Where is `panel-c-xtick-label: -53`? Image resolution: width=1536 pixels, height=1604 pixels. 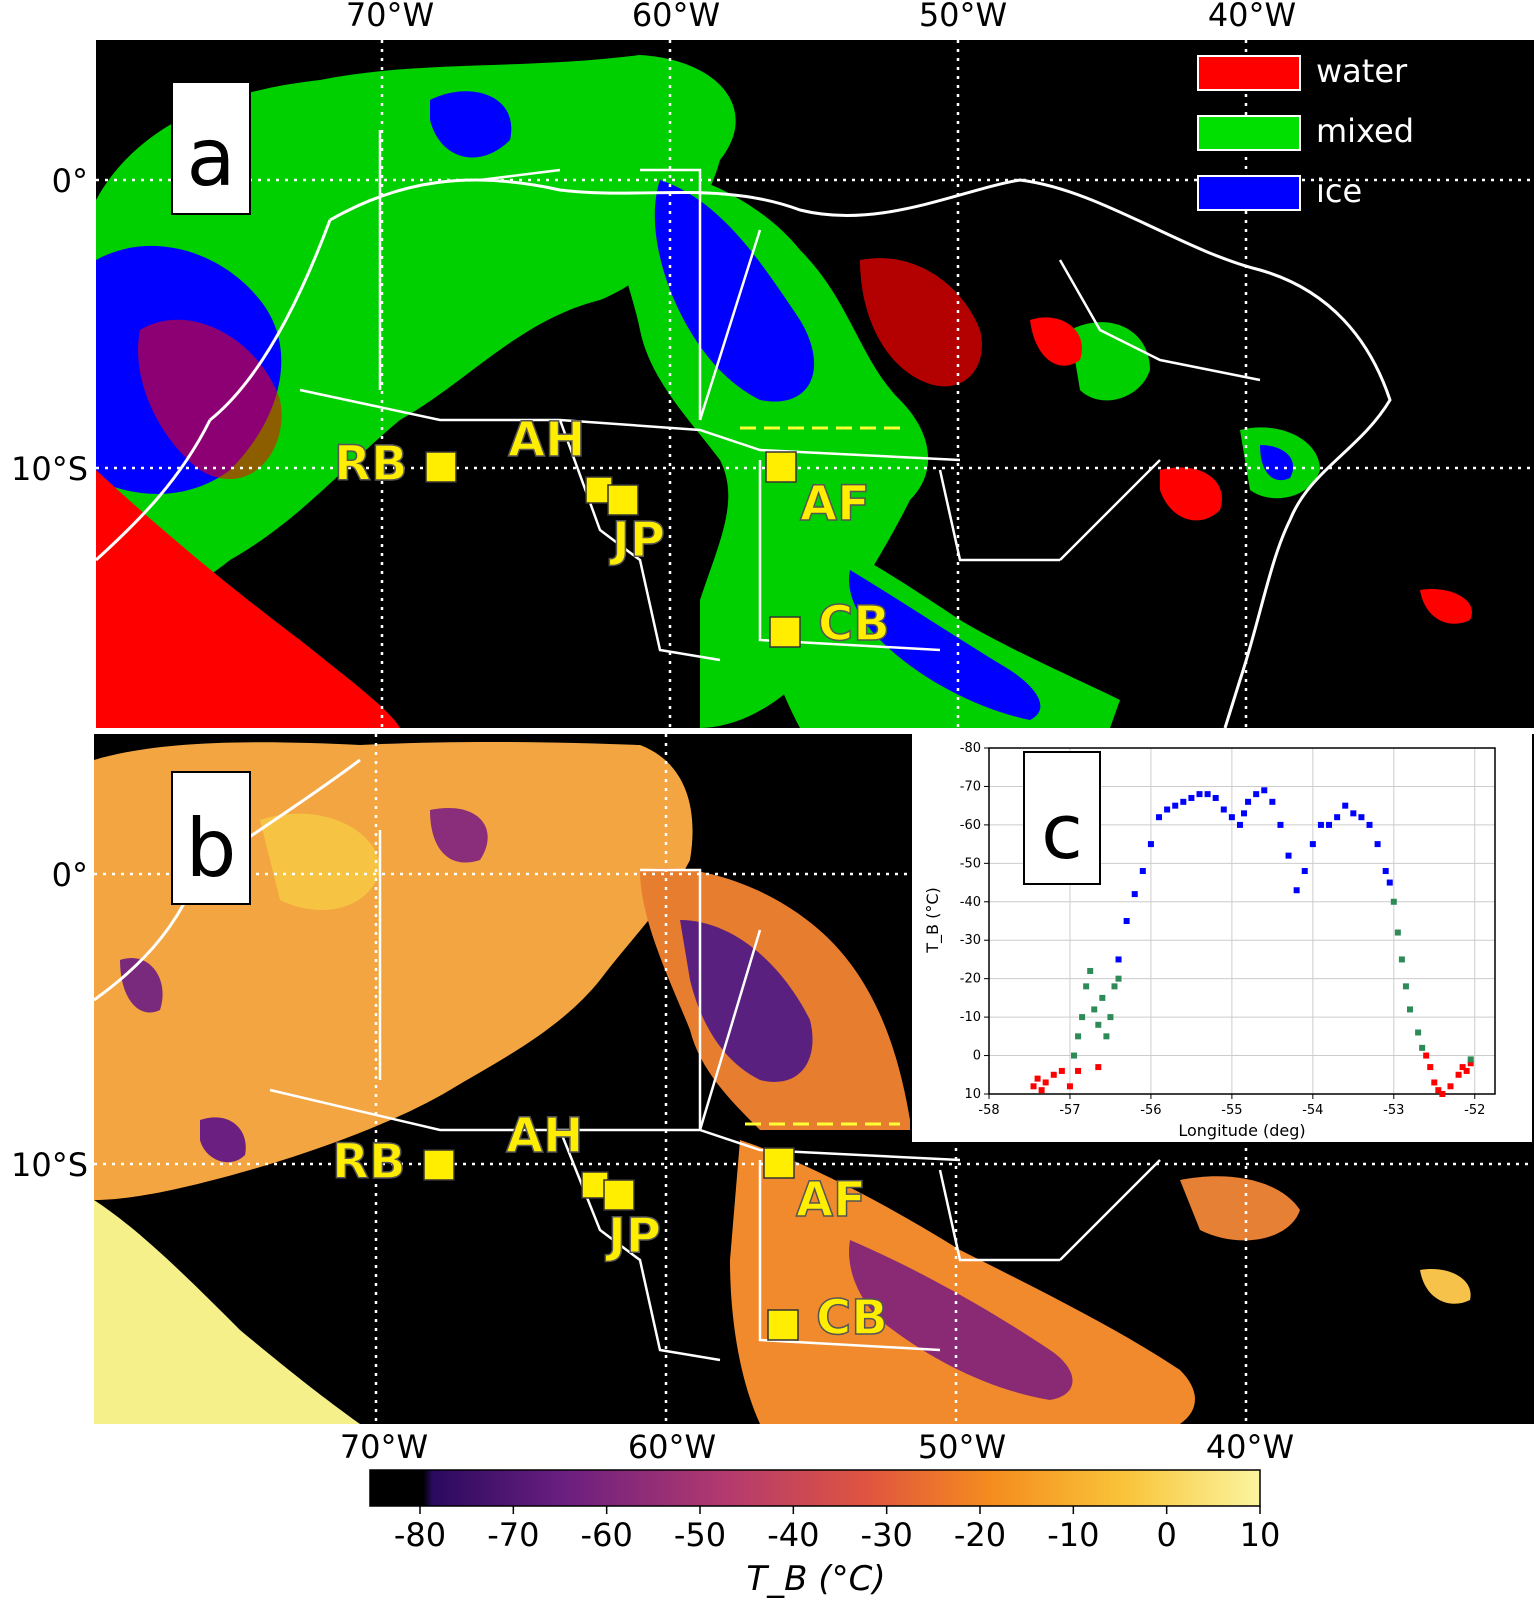
panel-c-xtick-label: -53 is located at coordinates (1393, 1110).